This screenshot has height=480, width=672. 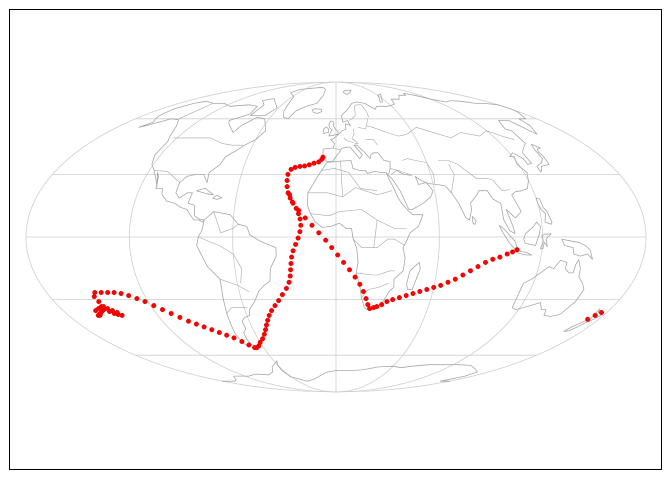 What do you see at coordinates (524, 253) in the screenshot?
I see `java-coast` at bounding box center [524, 253].